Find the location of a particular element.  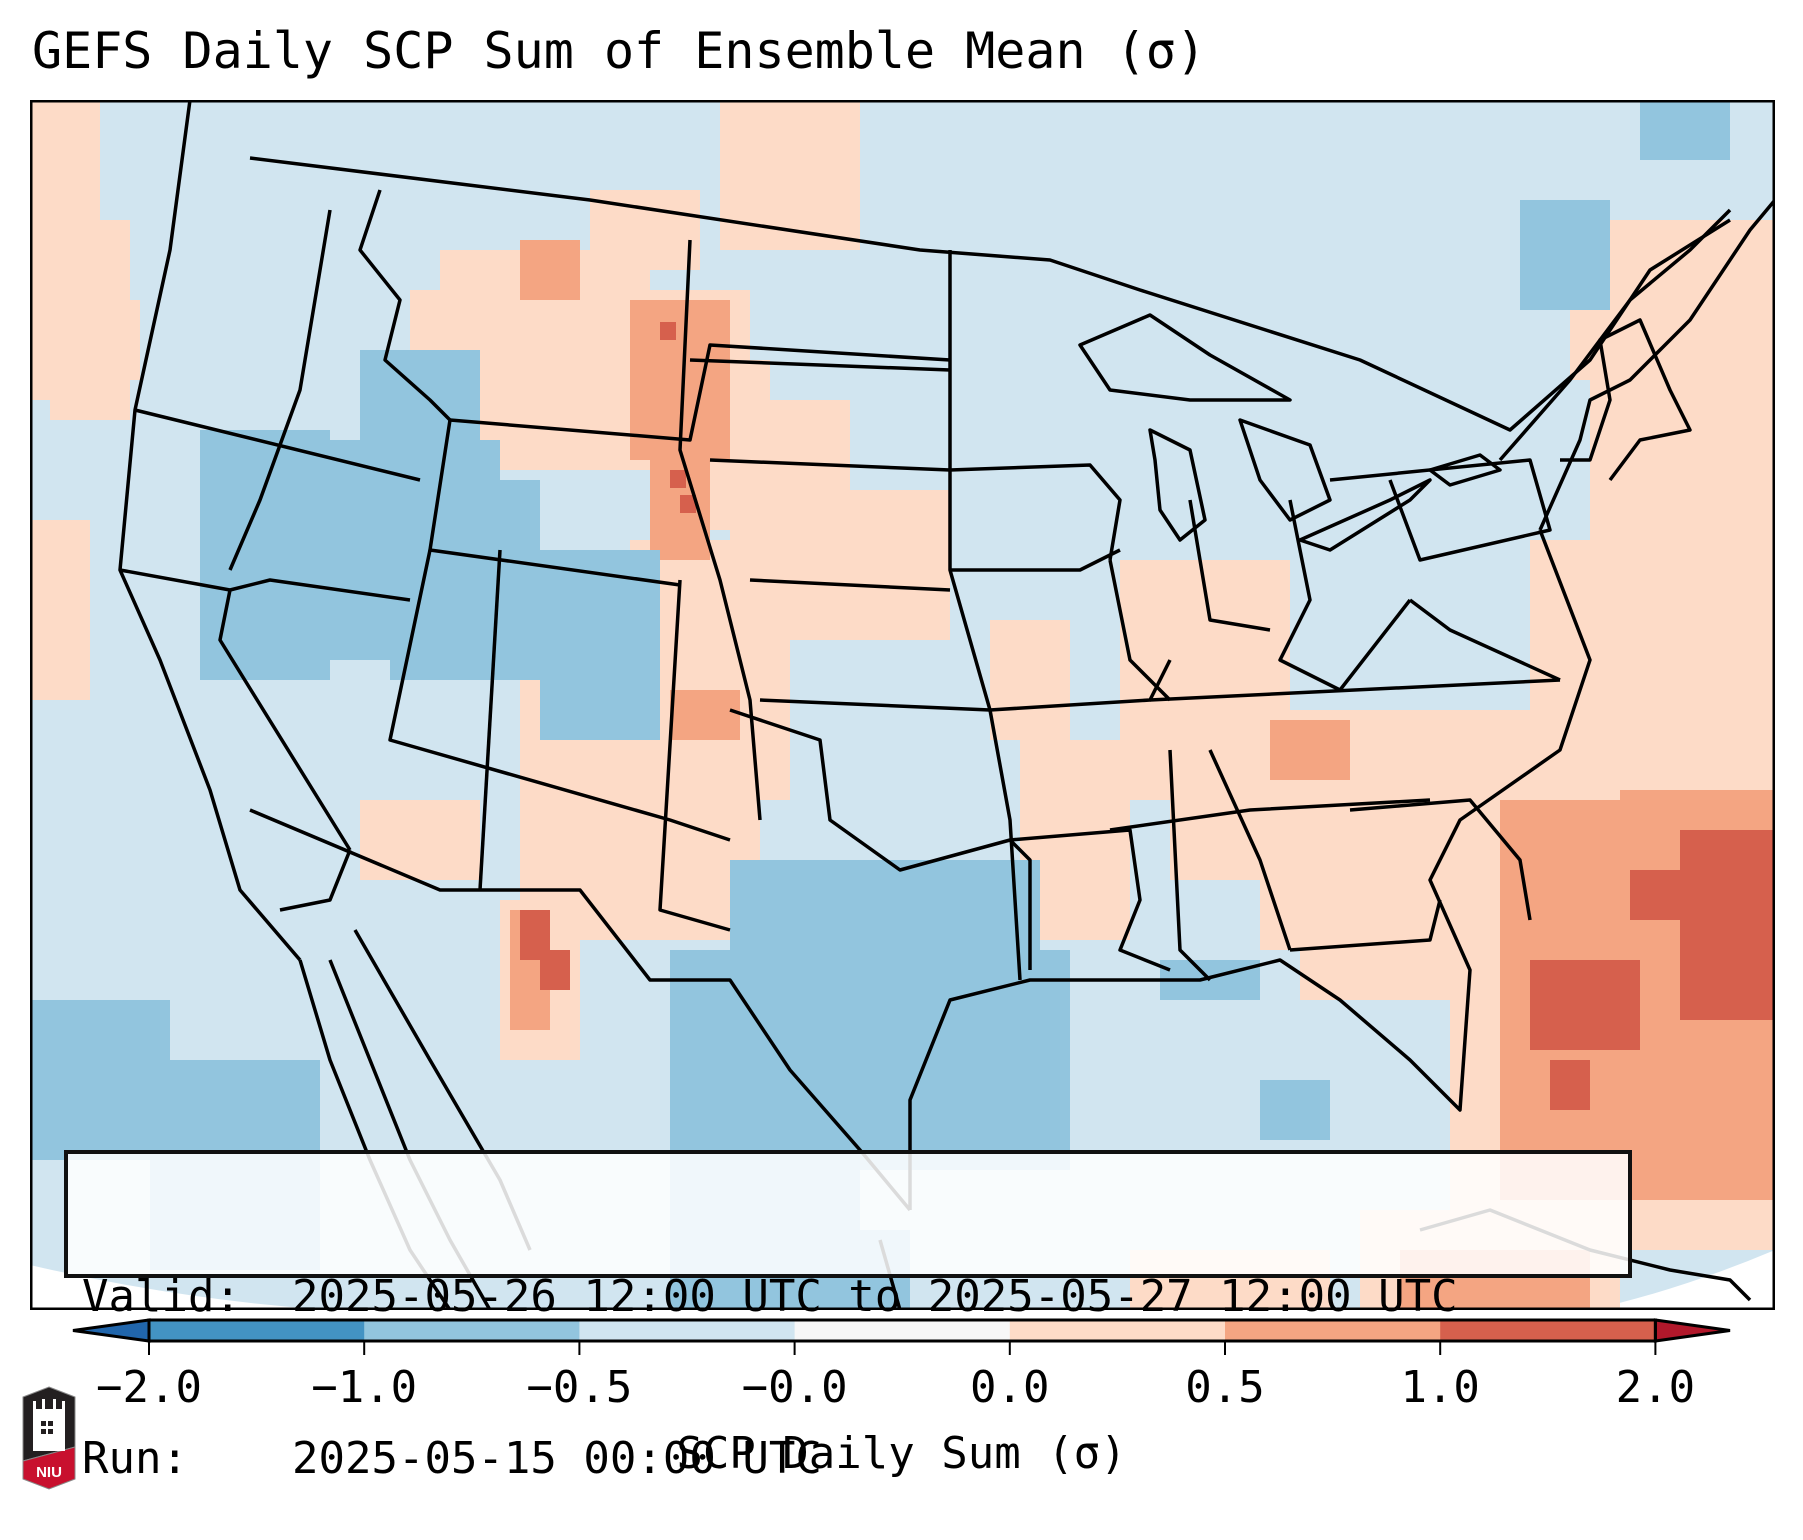

al-ga-line is located at coordinates (1250, 850).